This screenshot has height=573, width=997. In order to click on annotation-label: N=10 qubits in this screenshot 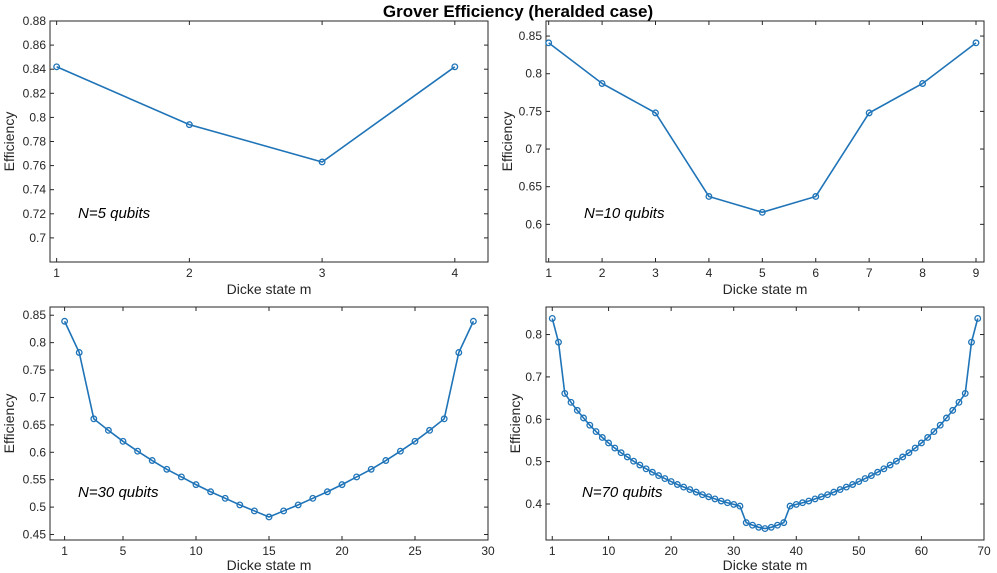, I will do `click(624, 213)`.